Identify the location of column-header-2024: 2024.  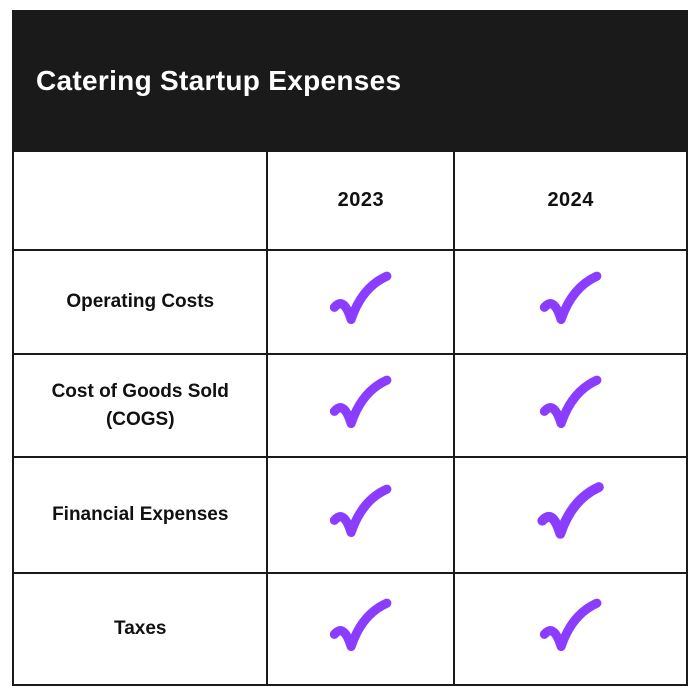
(570, 200).